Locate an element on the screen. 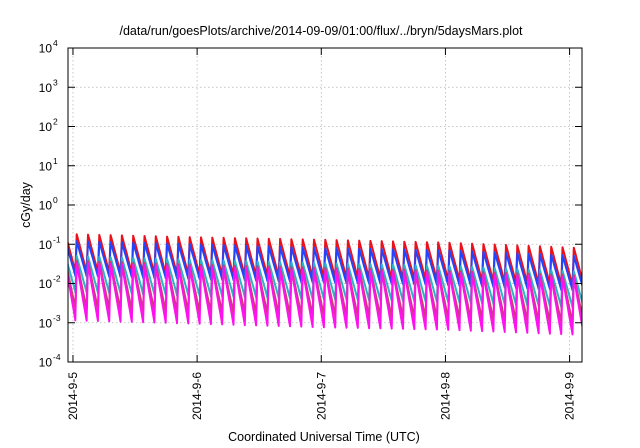  x-tick-label: 2014-9-5 is located at coordinates (73, 396).